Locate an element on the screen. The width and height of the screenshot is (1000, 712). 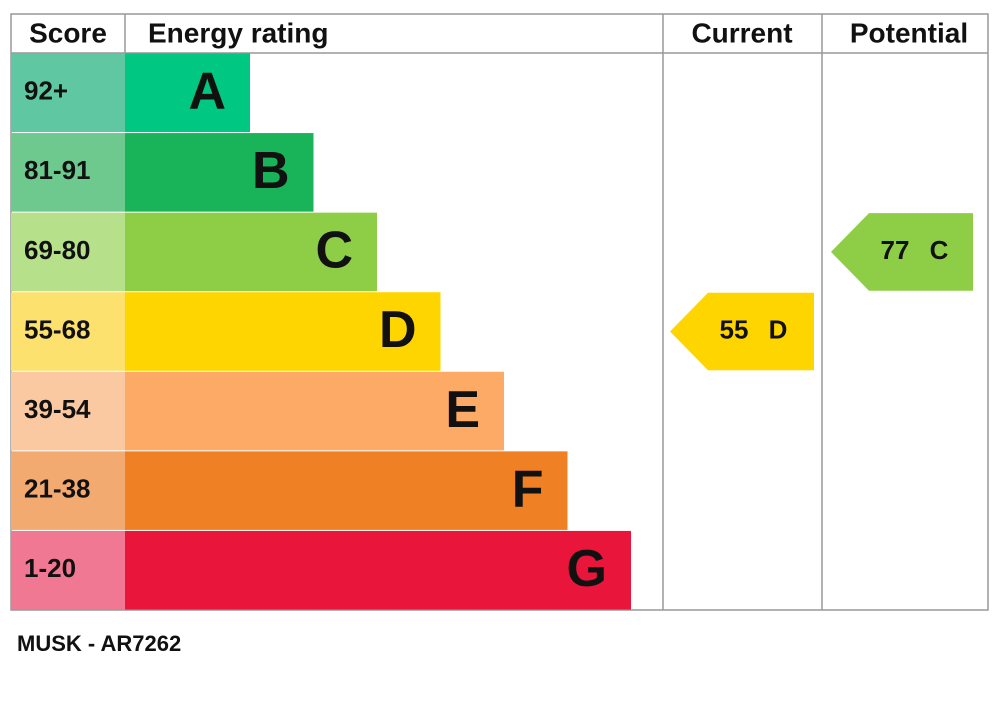
header-current: Current is located at coordinates (741, 32).